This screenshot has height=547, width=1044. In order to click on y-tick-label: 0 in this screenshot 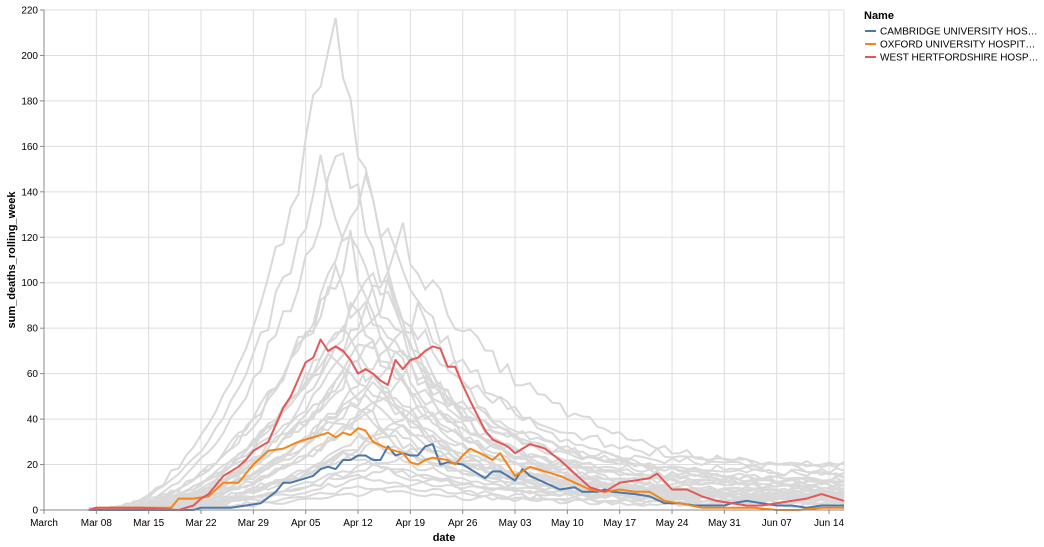, I will do `click(35, 511)`.